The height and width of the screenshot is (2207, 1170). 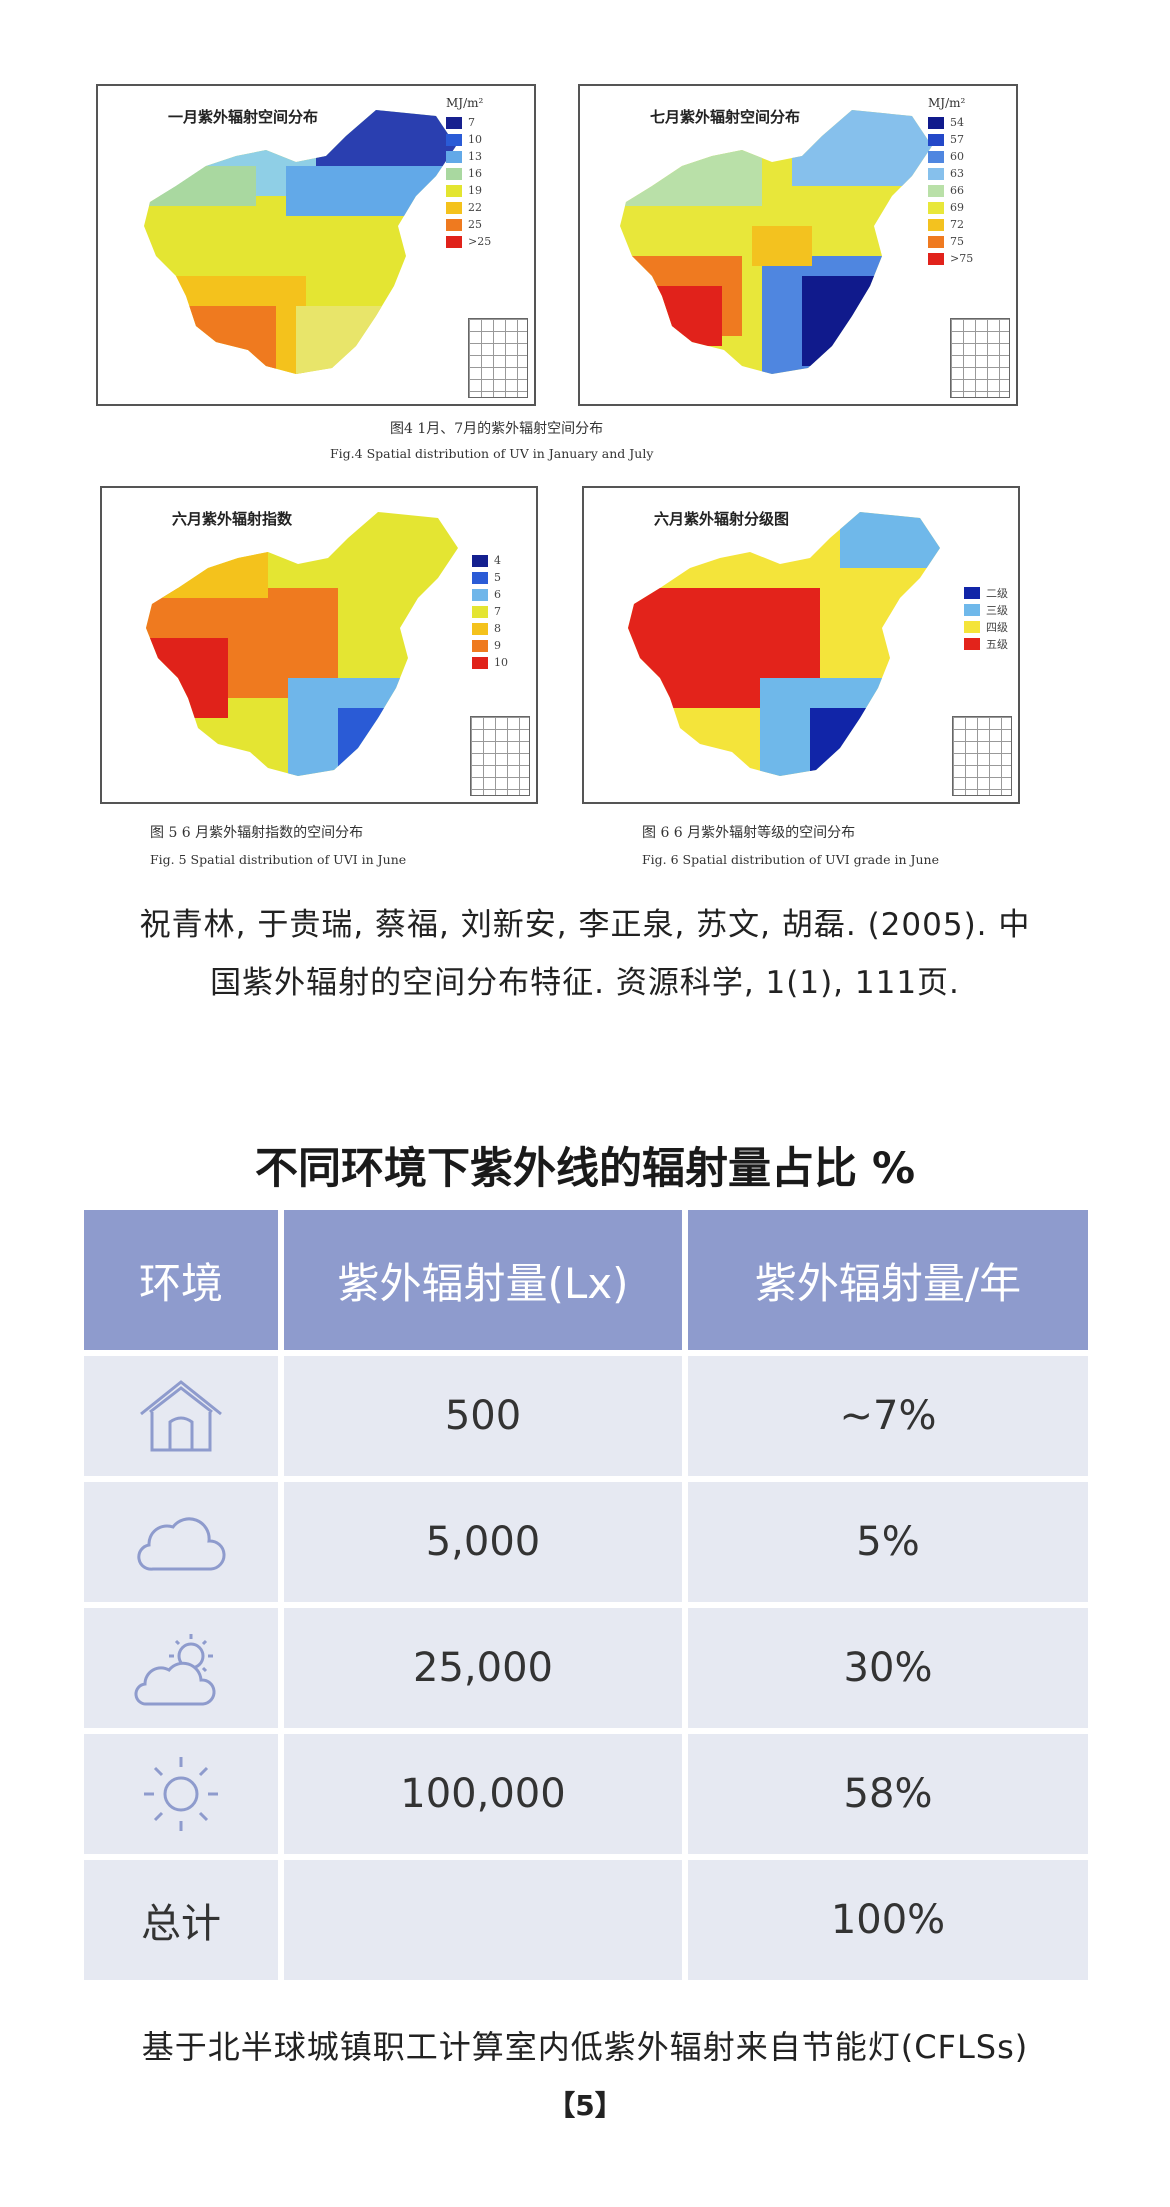 What do you see at coordinates (497, 429) in the screenshot?
I see `figure4-caption-cn: 图4 1月、7月的紫外辐射空间分布` at bounding box center [497, 429].